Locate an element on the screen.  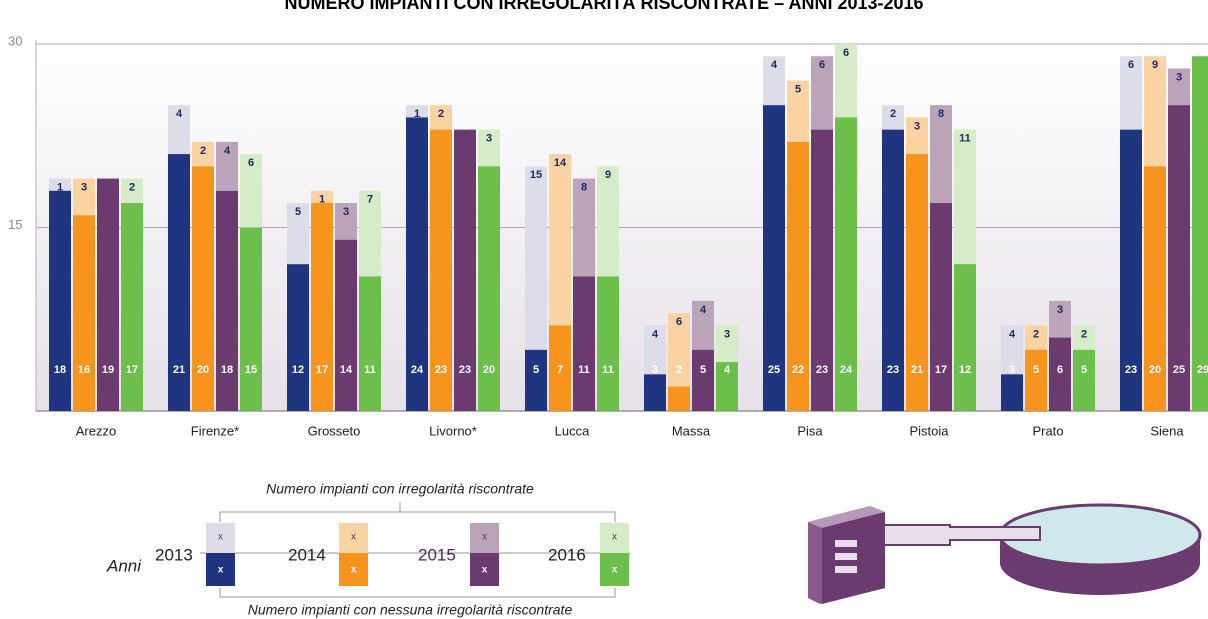
legend-label: 2016 is located at coordinates (567, 554).